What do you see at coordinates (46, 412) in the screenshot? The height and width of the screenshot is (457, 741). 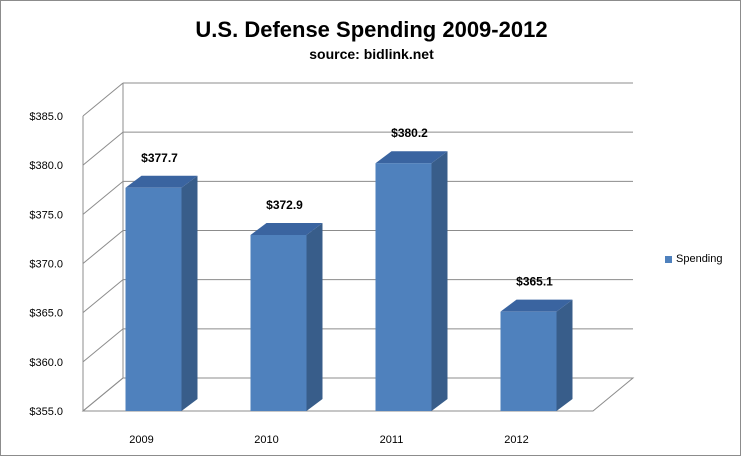 I see `y-tick-label: $355.0` at bounding box center [46, 412].